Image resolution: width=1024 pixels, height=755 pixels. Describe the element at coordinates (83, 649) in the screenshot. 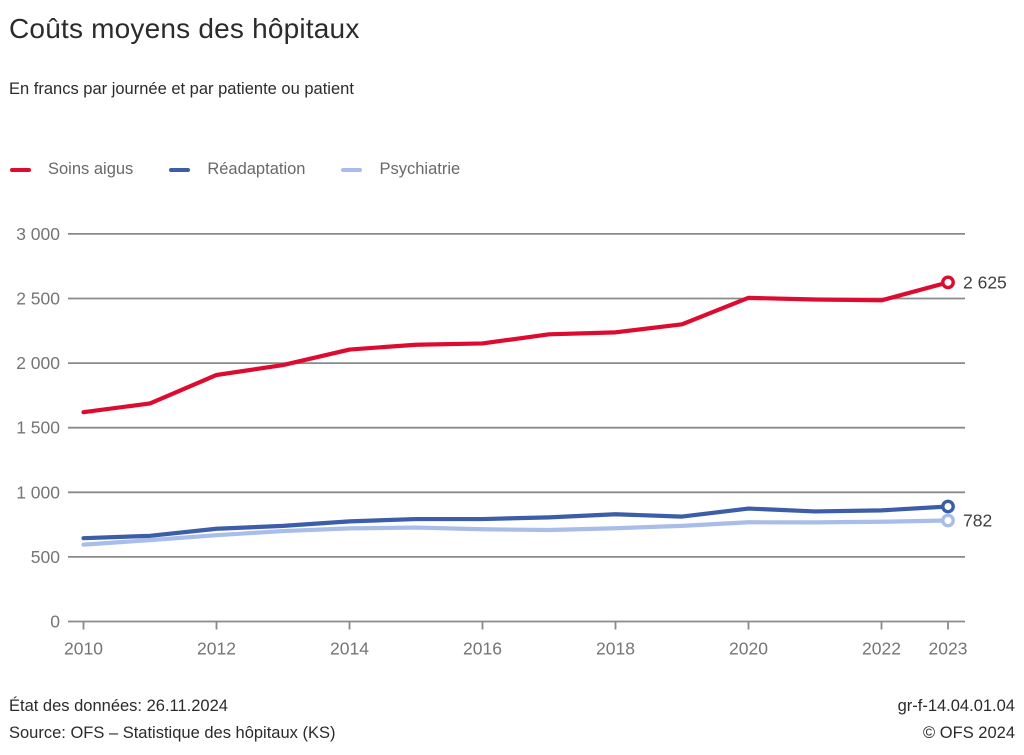

I see `x-tick-label: 2010` at that location.